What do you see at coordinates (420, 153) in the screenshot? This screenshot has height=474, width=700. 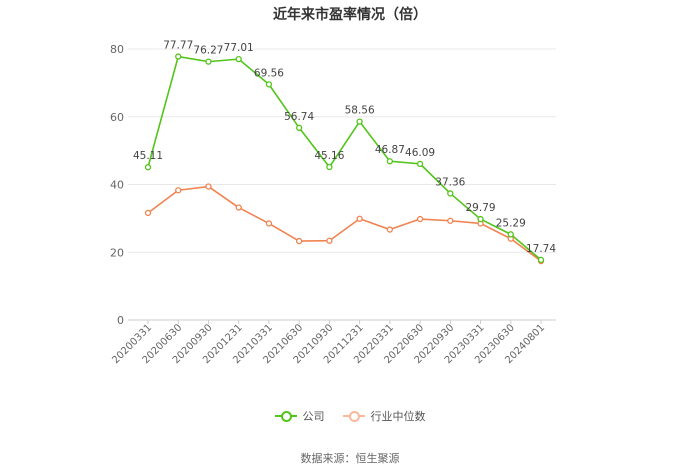 I see `data-label-company-20220630: 46.09` at bounding box center [420, 153].